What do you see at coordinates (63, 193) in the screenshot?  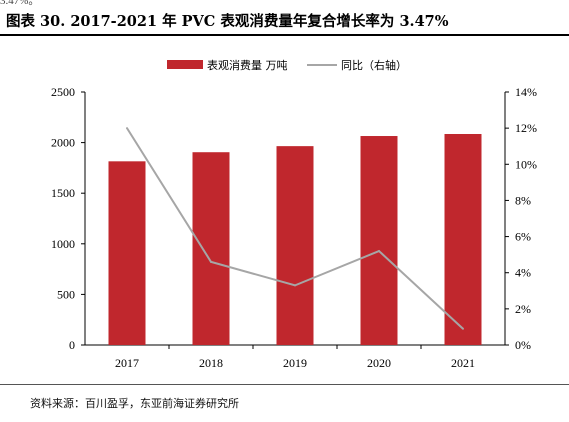 I see `left-tick-label: 1500` at bounding box center [63, 193].